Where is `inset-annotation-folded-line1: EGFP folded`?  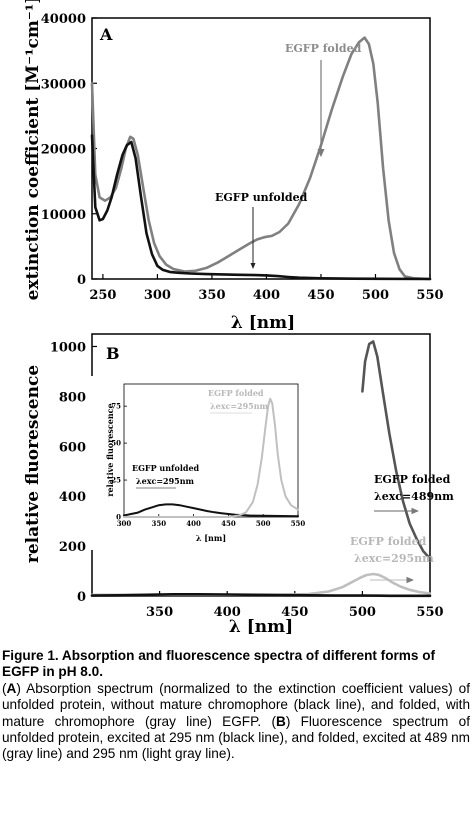
inset-annotation-folded-line1: EGFP folded is located at coordinates (236, 393).